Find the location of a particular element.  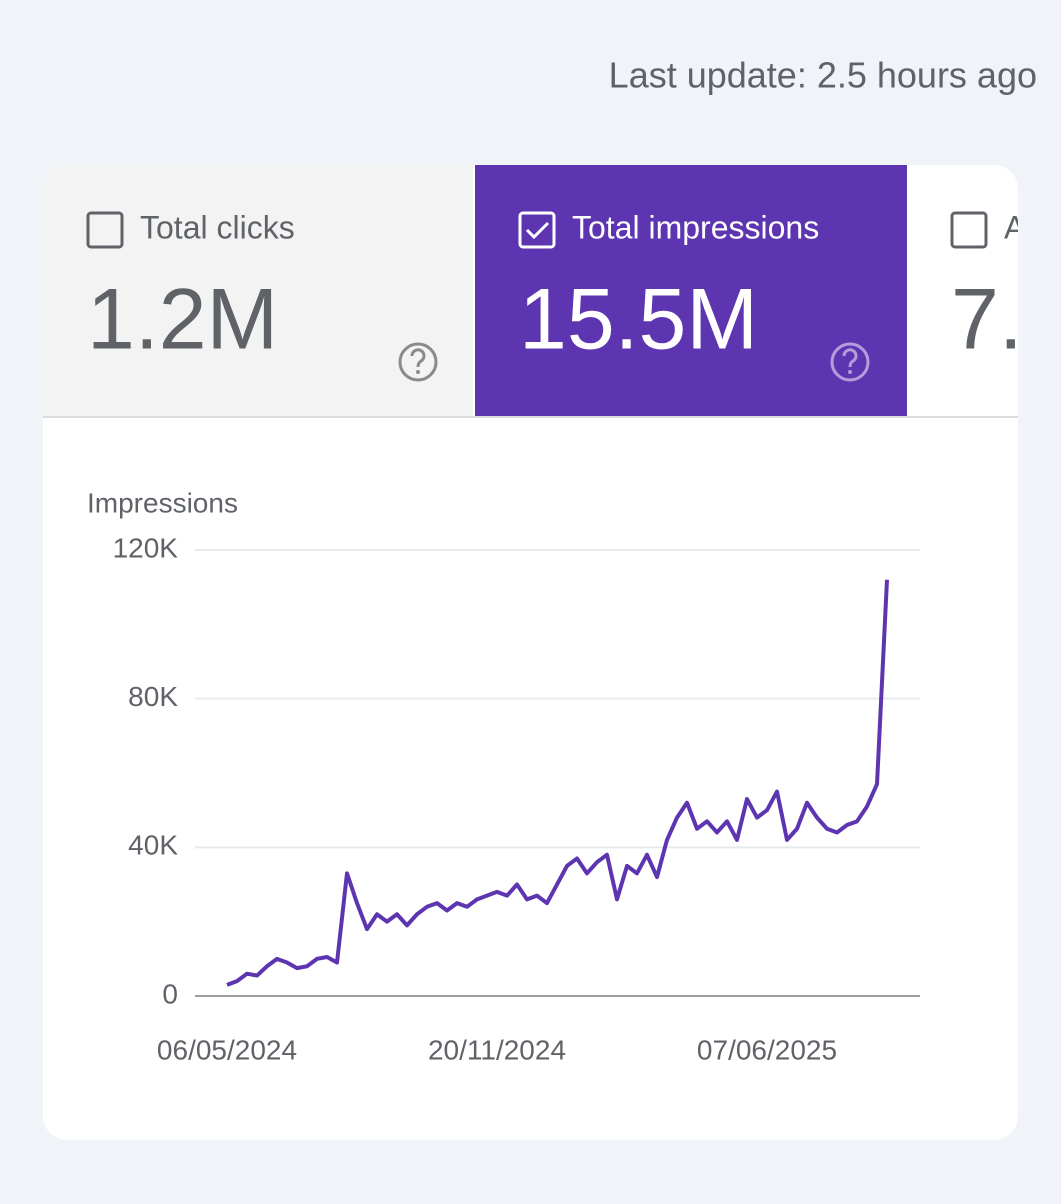

tab-value: 1.2M is located at coordinates (182, 320).